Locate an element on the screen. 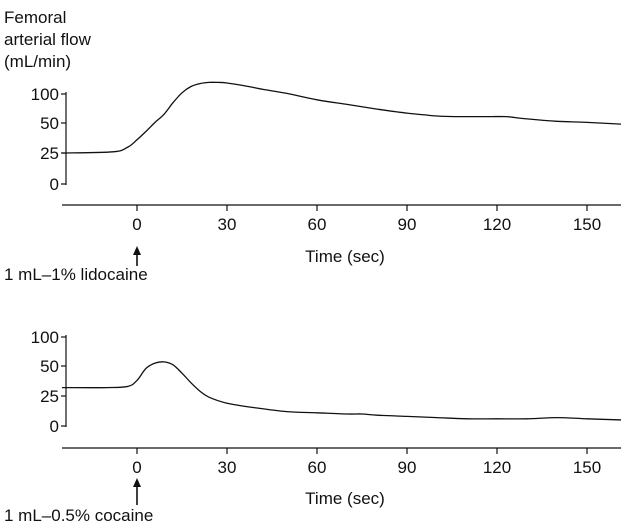 The image size is (621, 531). ylabel-line-3: (mL/min) is located at coordinates (38, 61).